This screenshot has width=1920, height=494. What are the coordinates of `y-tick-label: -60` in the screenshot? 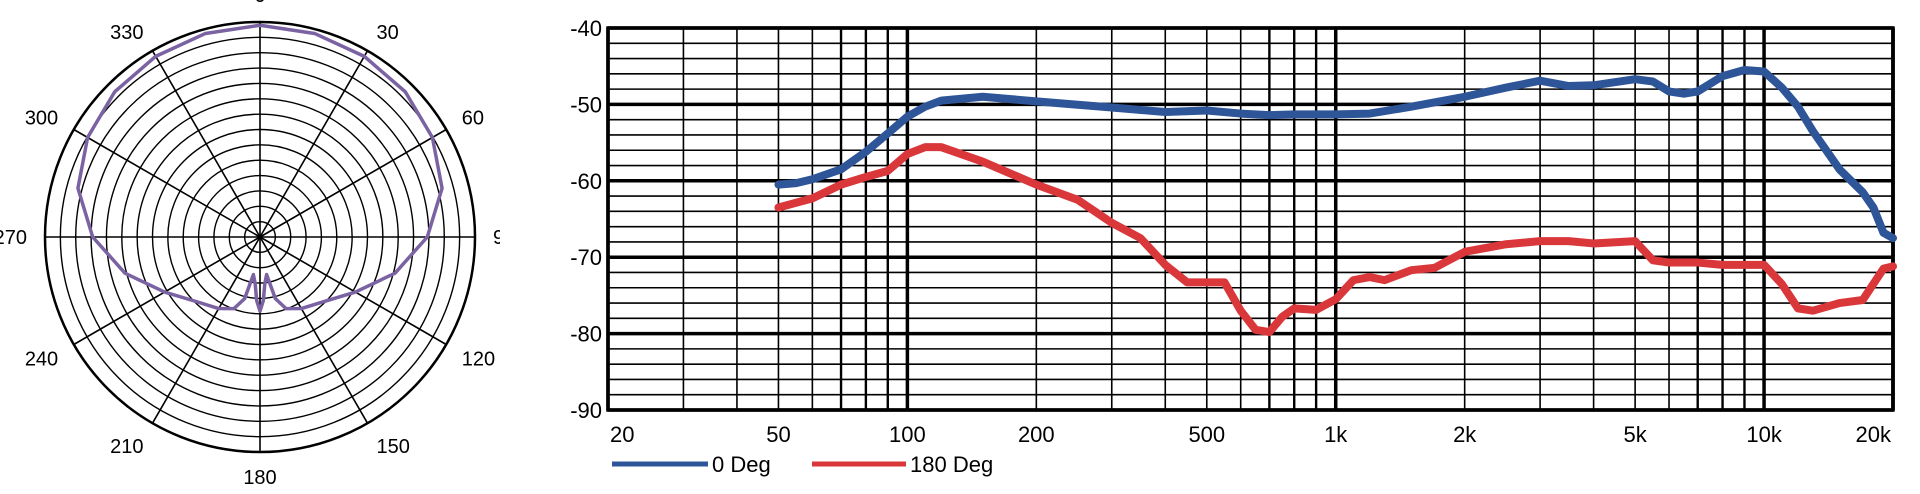 It's located at (586, 181).